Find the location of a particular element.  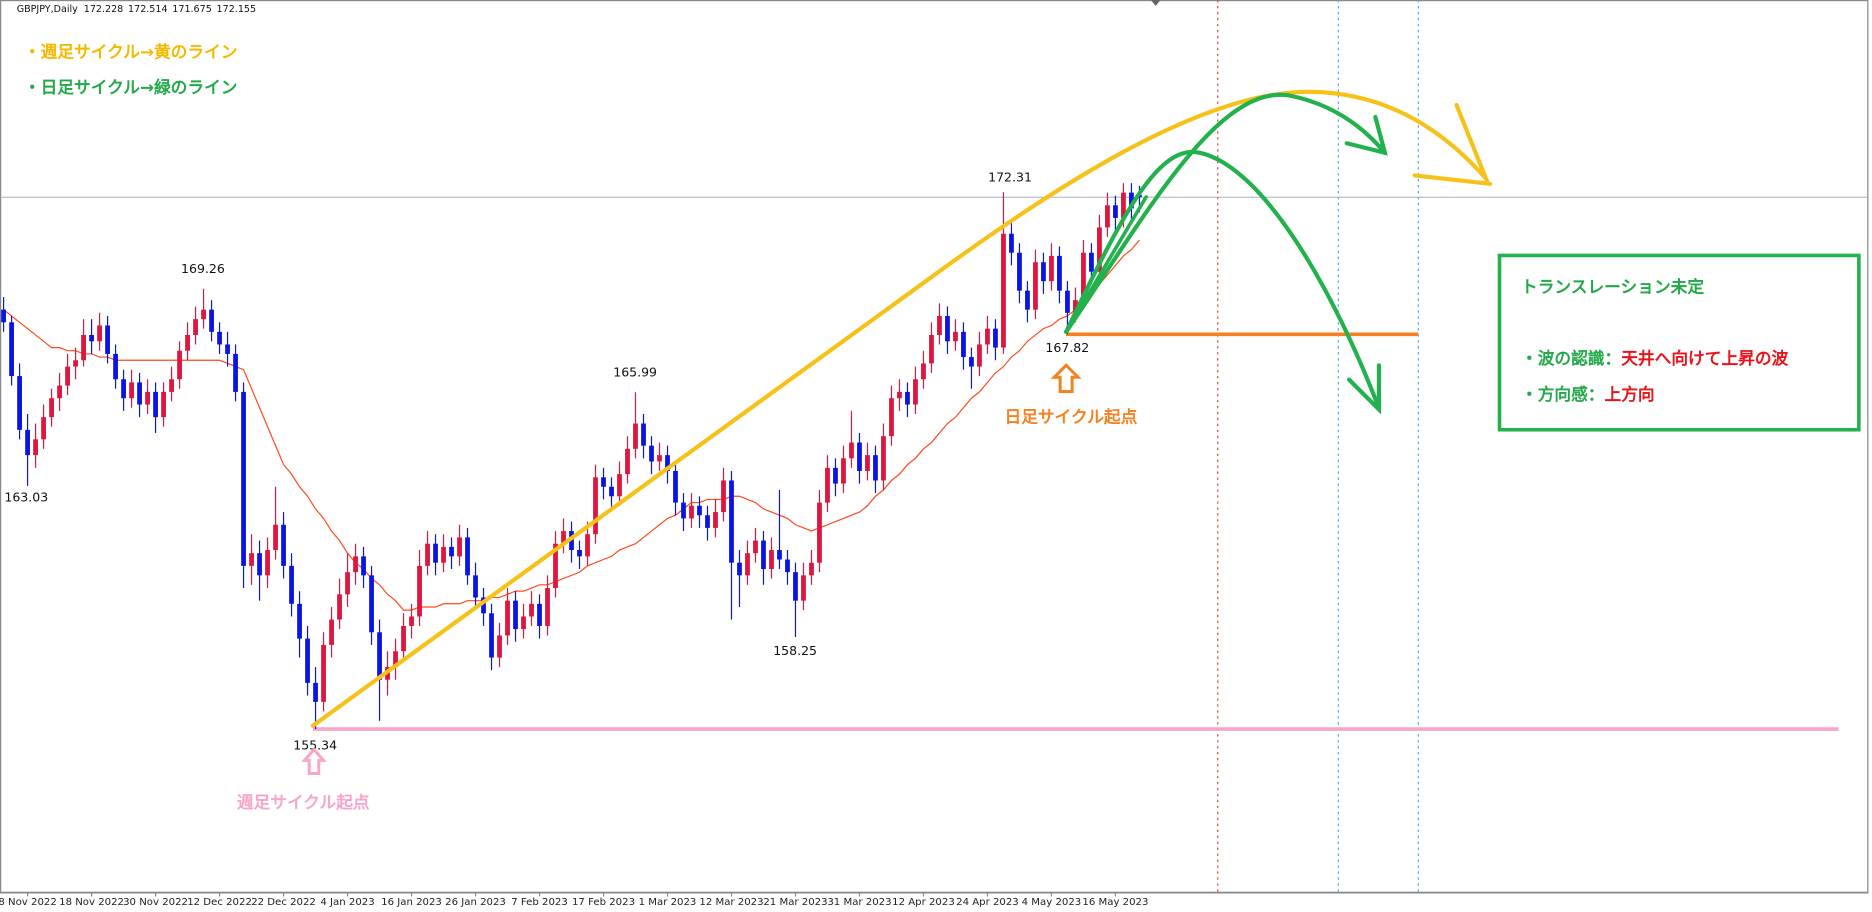

x-tick-label: 4 May 2023 is located at coordinates (1052, 902).